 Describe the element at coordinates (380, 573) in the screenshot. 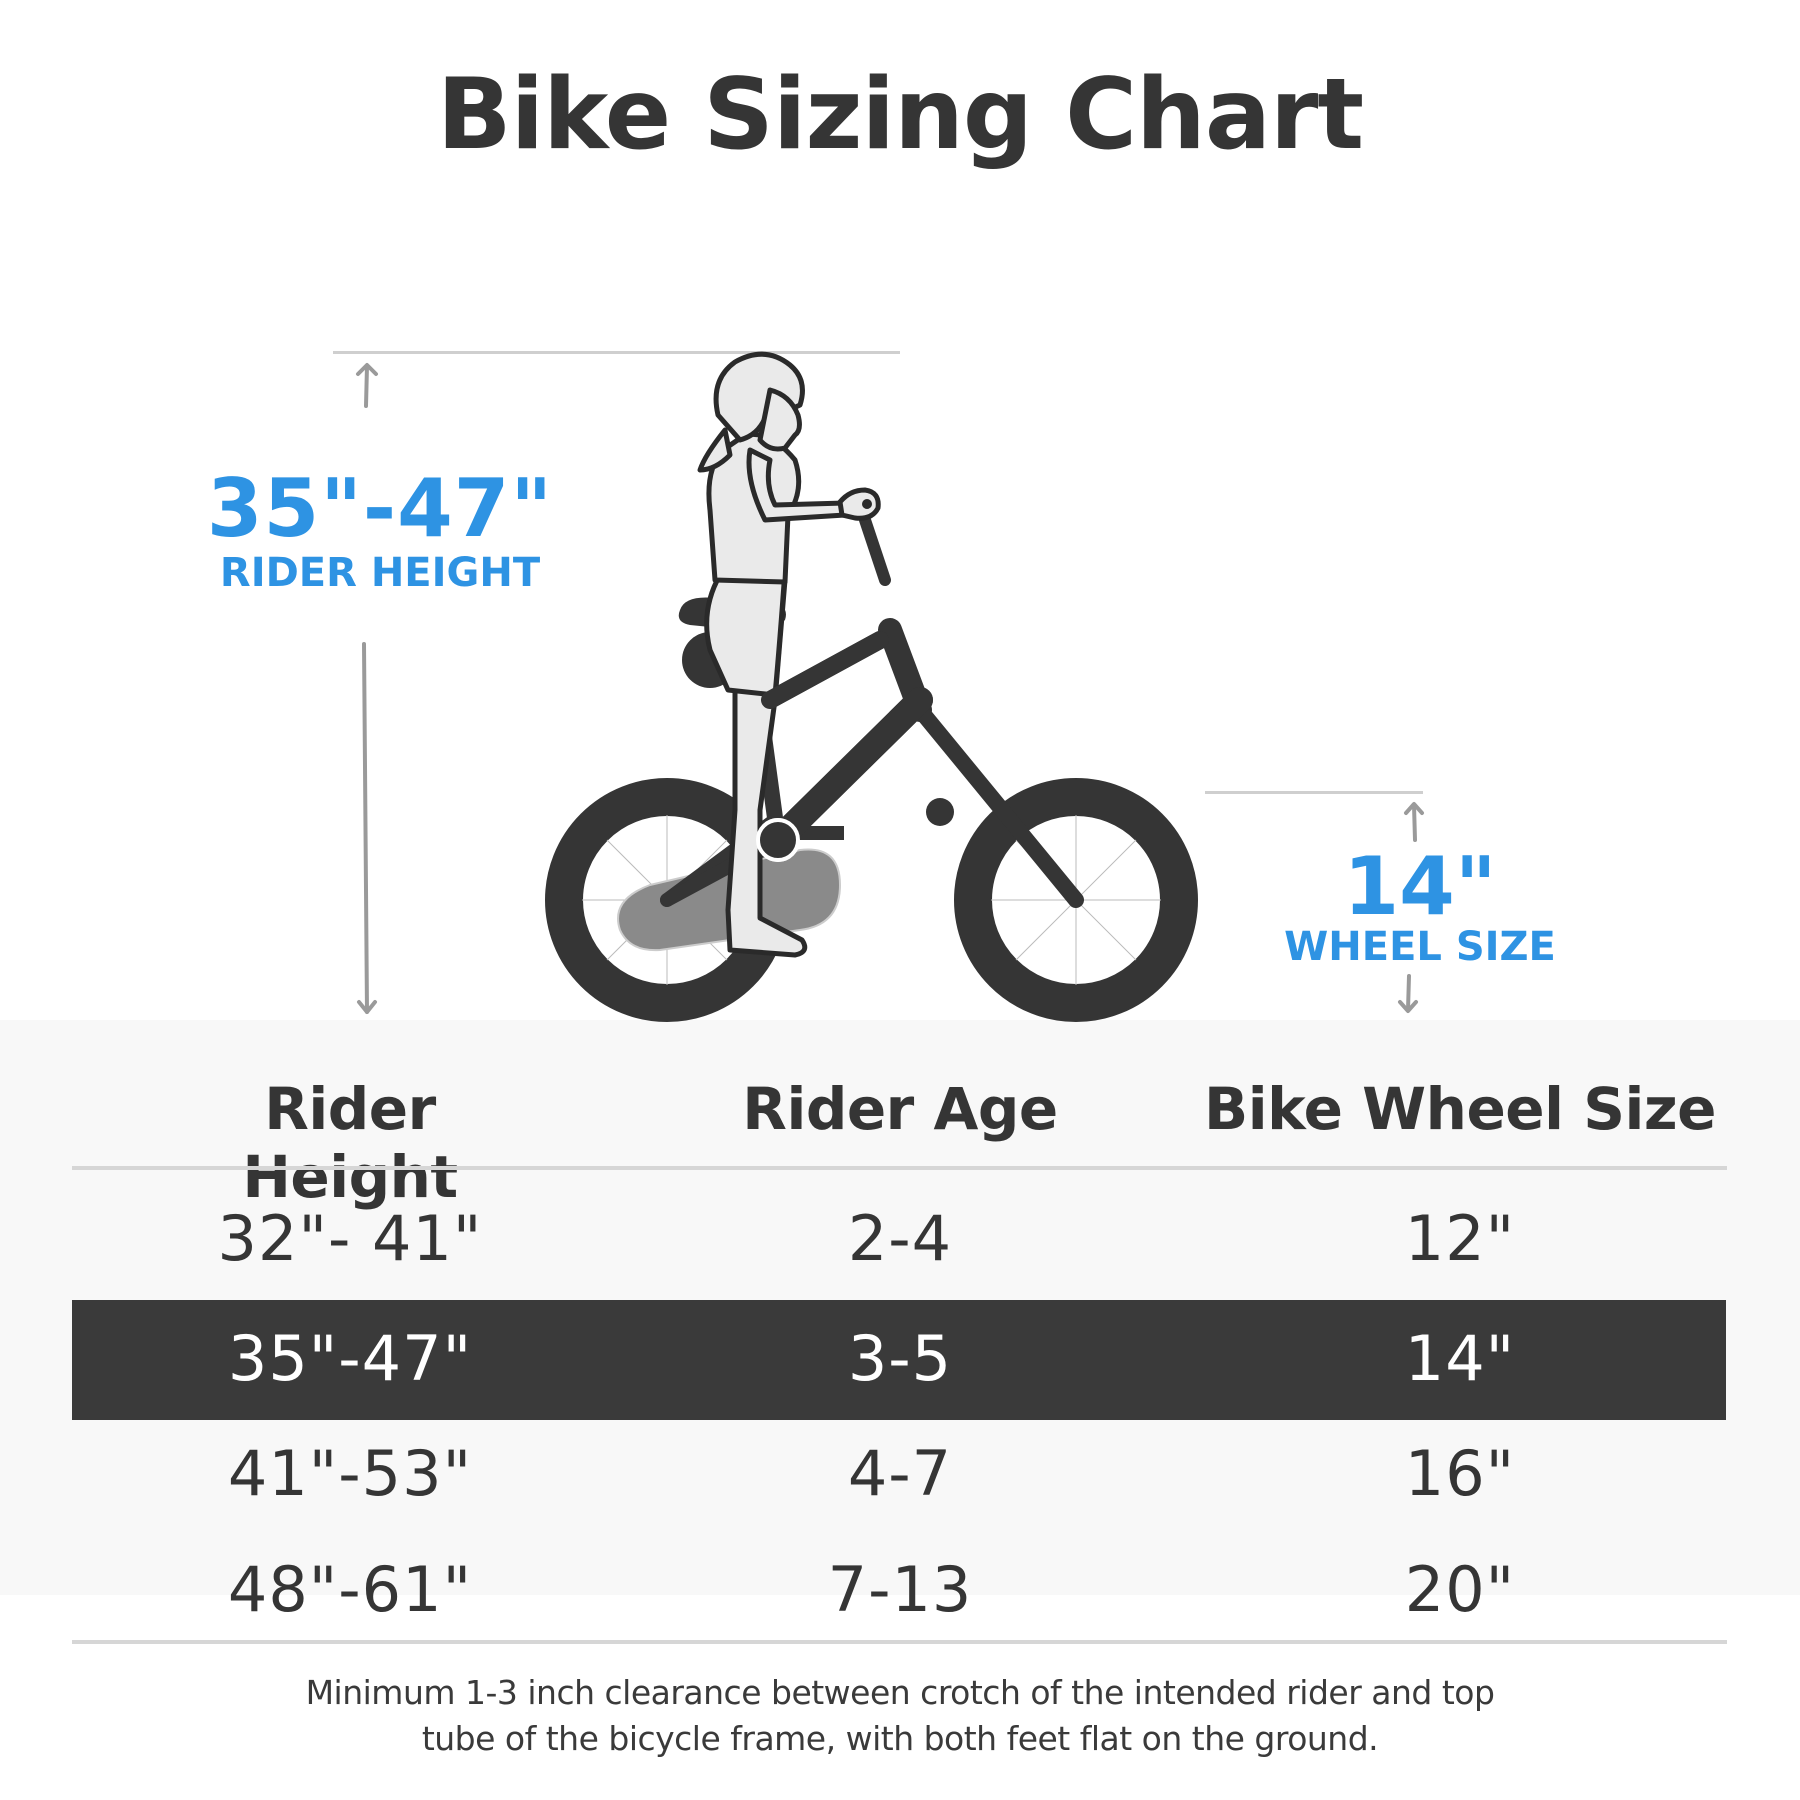

I see `rider-height-label: RIDER HEIGHT` at that location.